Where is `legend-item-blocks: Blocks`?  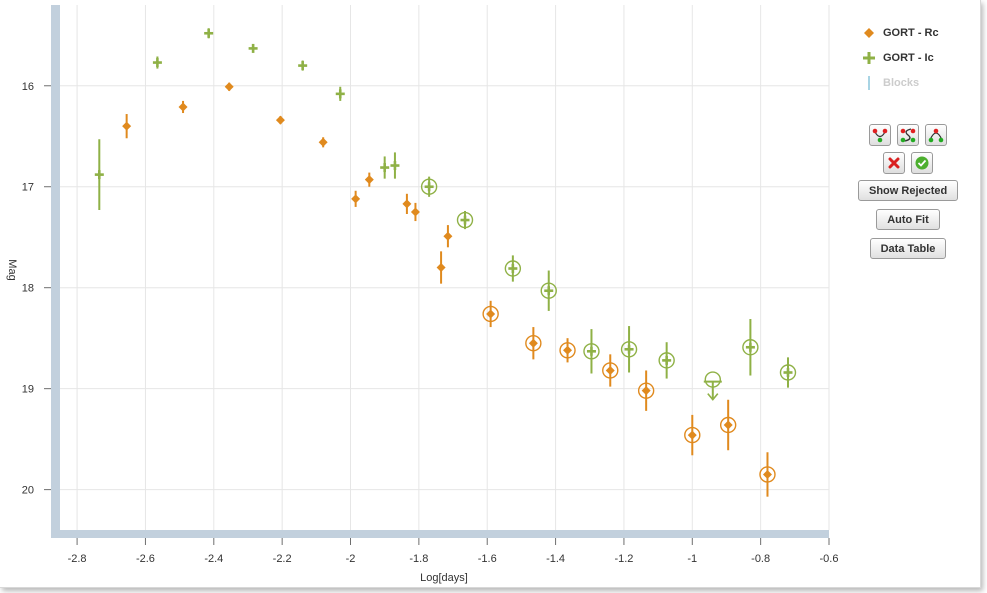
legend-item-blocks: Blocks is located at coordinates (917, 82).